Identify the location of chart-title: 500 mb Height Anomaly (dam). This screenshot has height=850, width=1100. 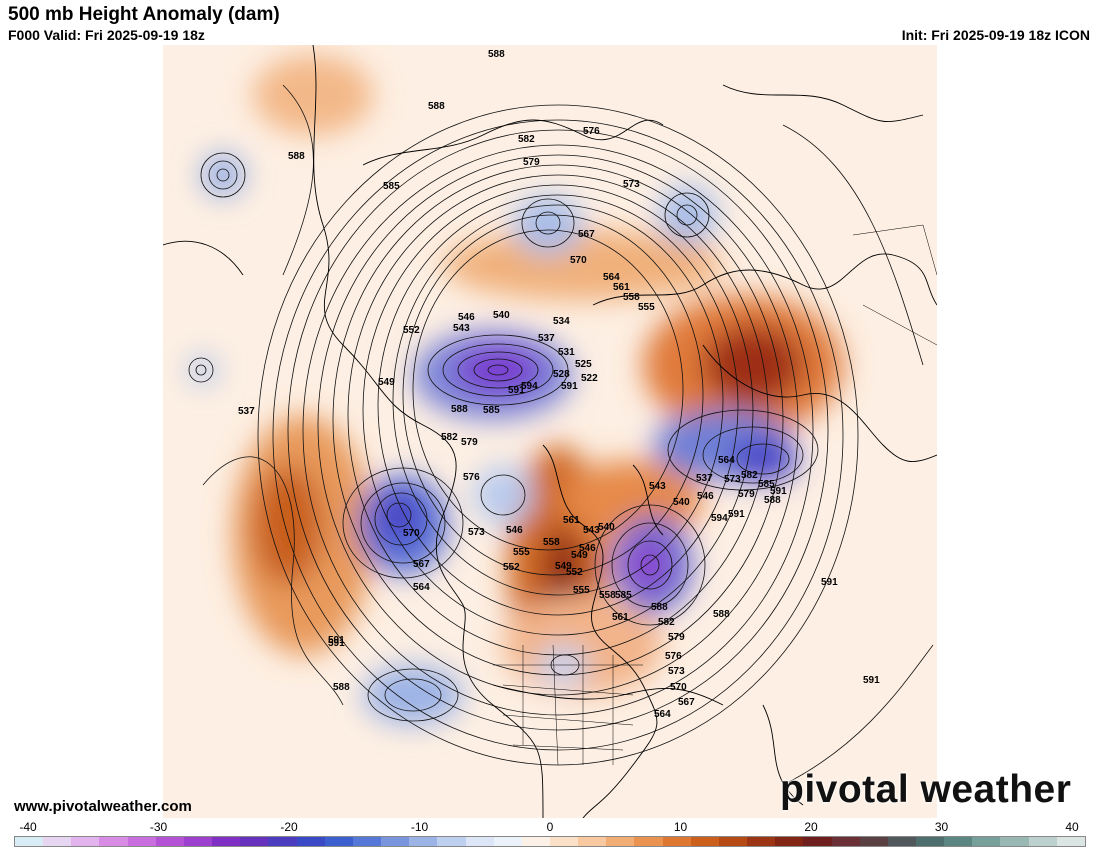
(144, 14).